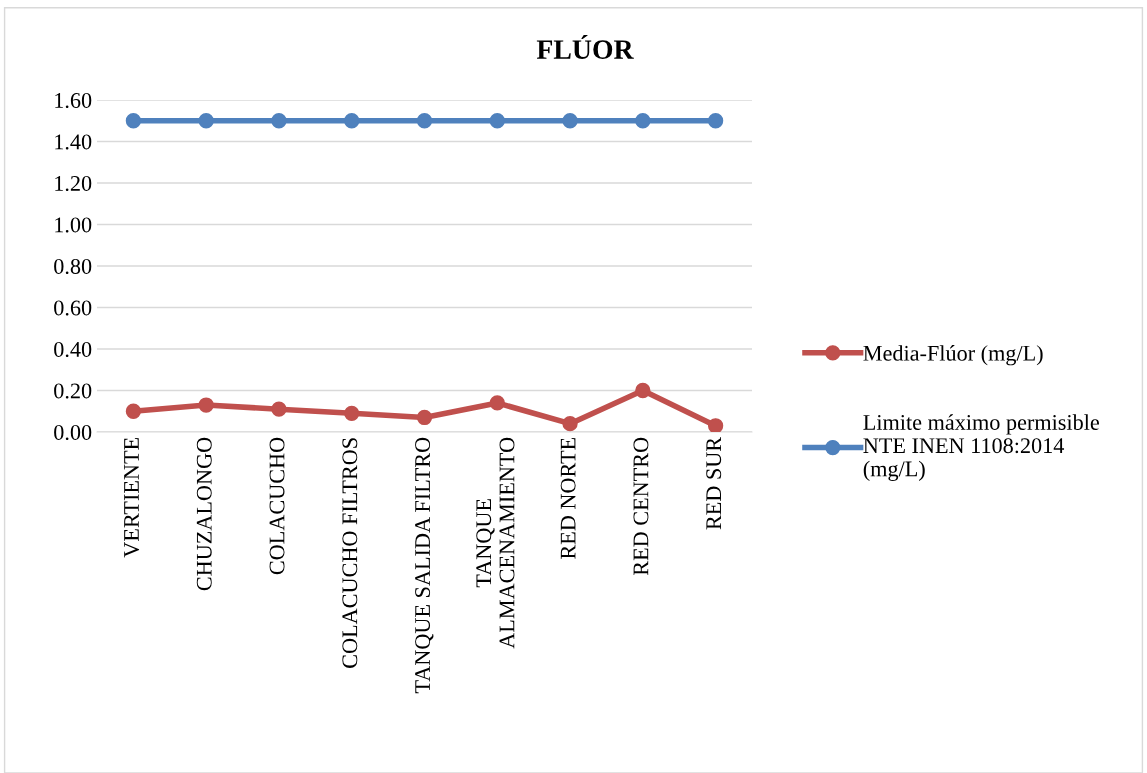  Describe the element at coordinates (495, 543) in the screenshot. I see `x-tick-label: TANQUE ALMACENAMIENTO` at that location.